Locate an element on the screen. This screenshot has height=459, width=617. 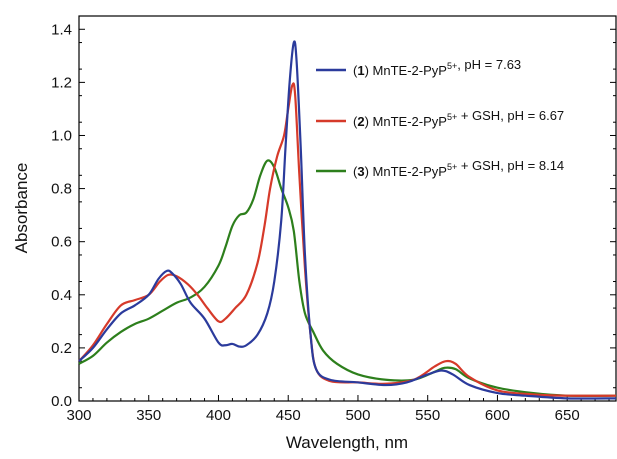
y-tick-label: 0.6 is located at coordinates (61, 242).